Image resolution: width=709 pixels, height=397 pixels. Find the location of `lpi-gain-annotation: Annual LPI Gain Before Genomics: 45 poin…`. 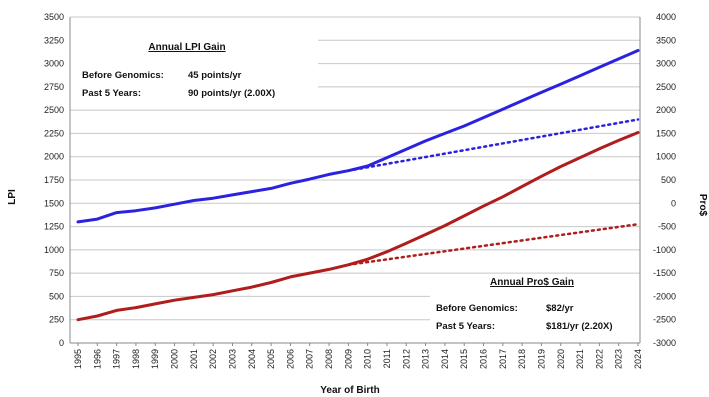

lpi-gain-annotation: Annual LPI Gain Before Genomics: 45 poin… is located at coordinates (178, 70).